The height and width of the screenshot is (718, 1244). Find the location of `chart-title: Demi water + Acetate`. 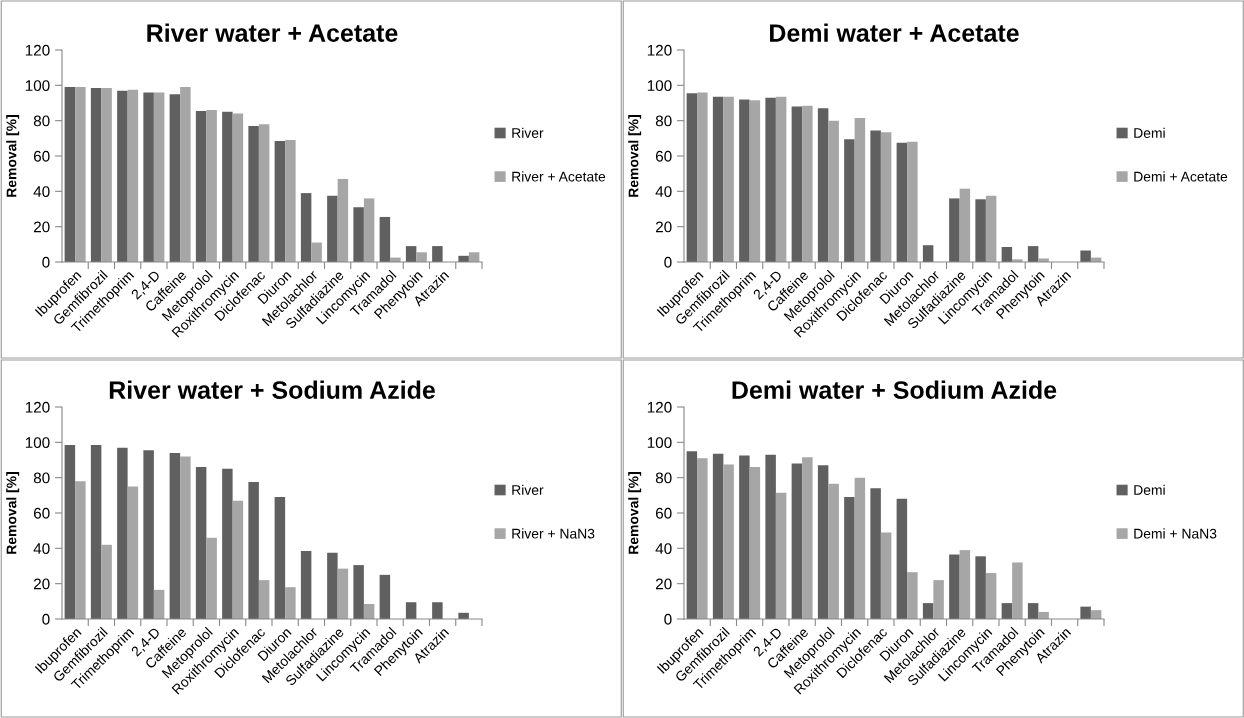

chart-title: Demi water + Acetate is located at coordinates (894, 32).